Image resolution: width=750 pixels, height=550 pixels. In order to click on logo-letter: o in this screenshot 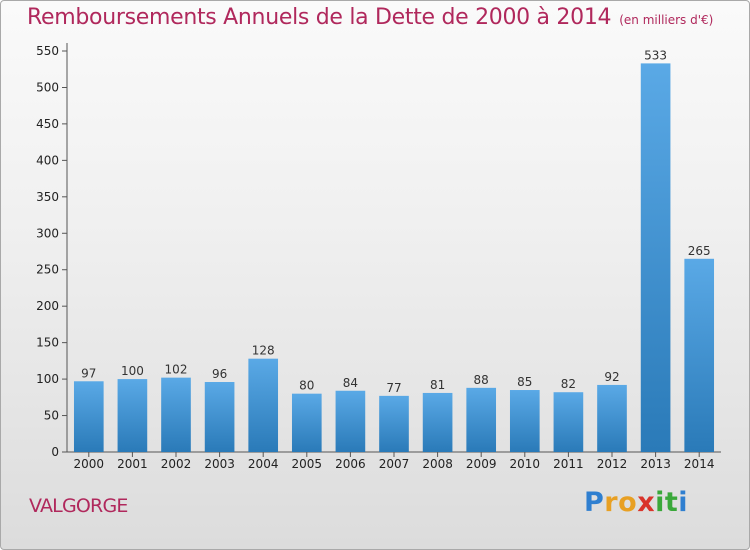, I will do `click(628, 502)`.